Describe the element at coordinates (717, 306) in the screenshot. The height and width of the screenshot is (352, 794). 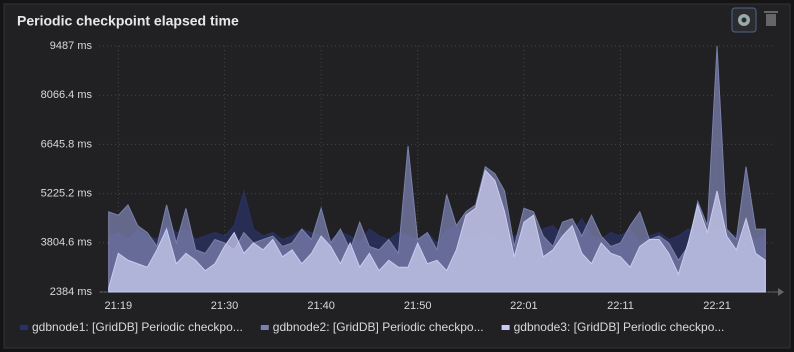
I see `x-tick-label: 22:21` at that location.